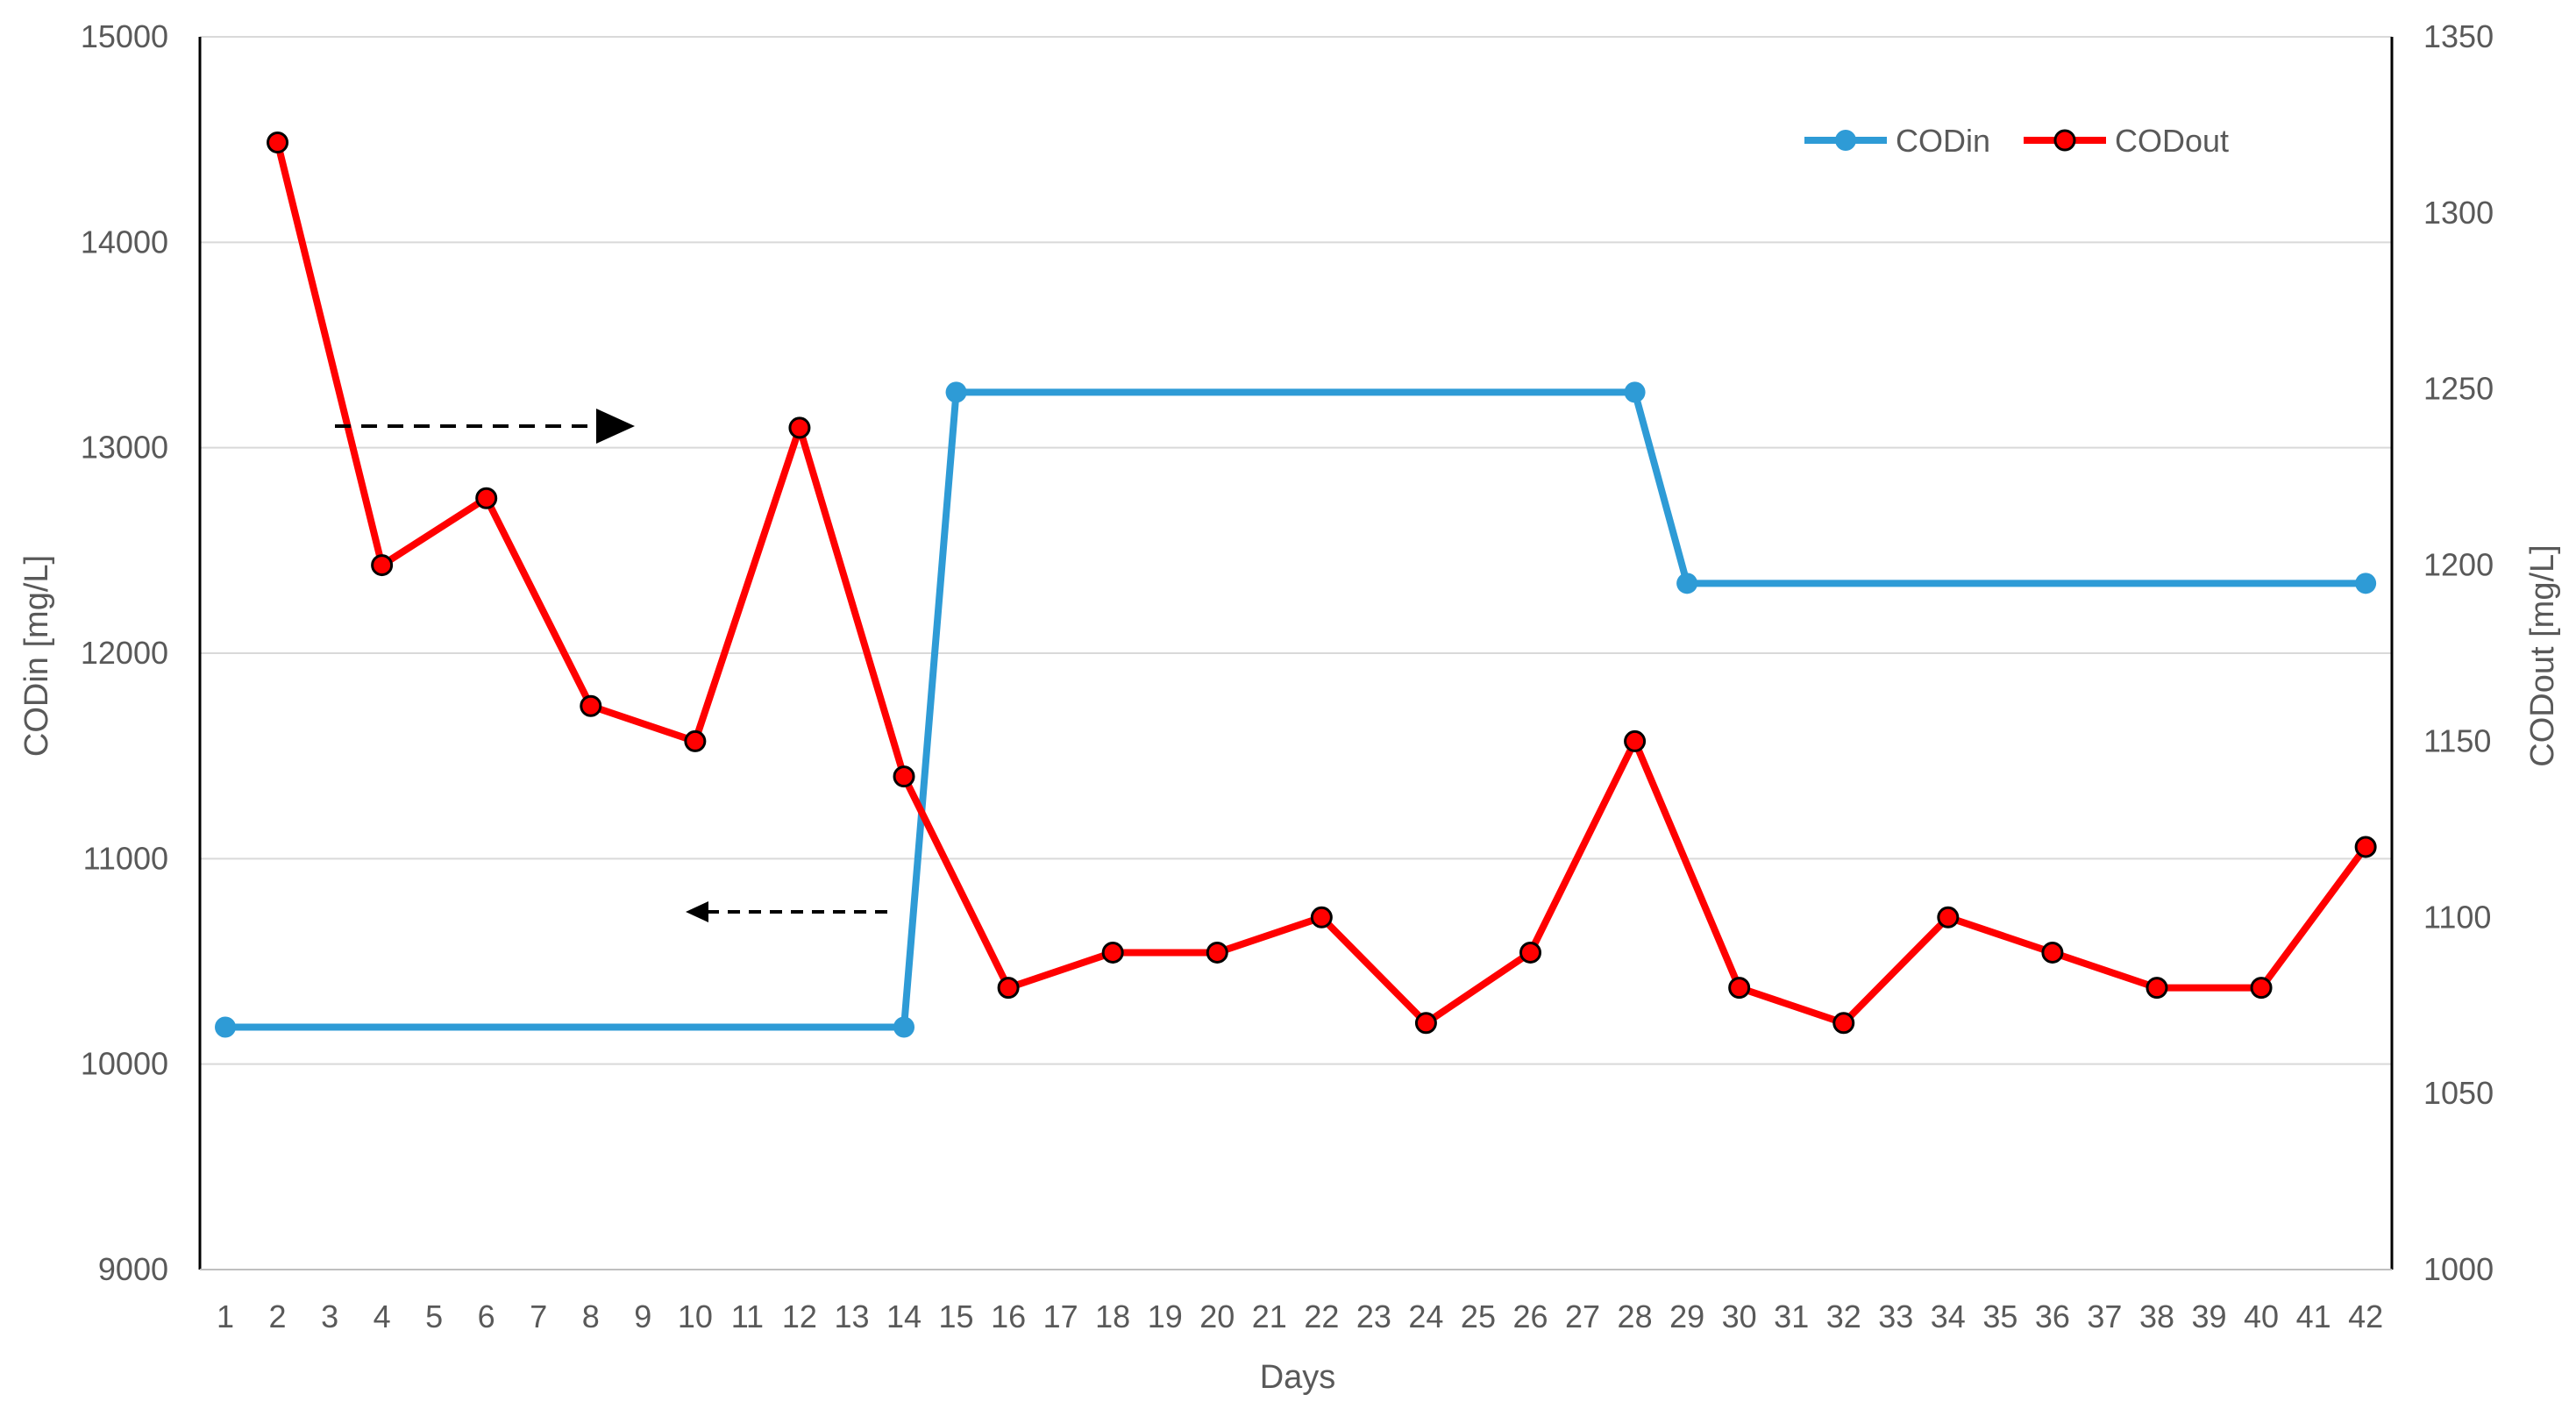  What do you see at coordinates (382, 1316) in the screenshot?
I see `x-tick-label: 4` at bounding box center [382, 1316].